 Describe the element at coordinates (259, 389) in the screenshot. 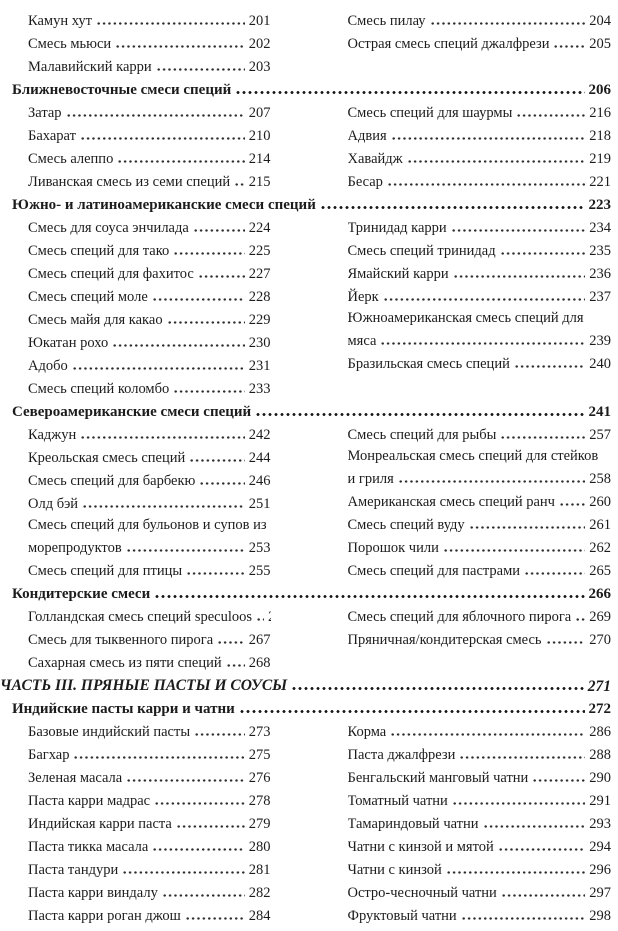

I see `toc-entry-page: 233` at that location.